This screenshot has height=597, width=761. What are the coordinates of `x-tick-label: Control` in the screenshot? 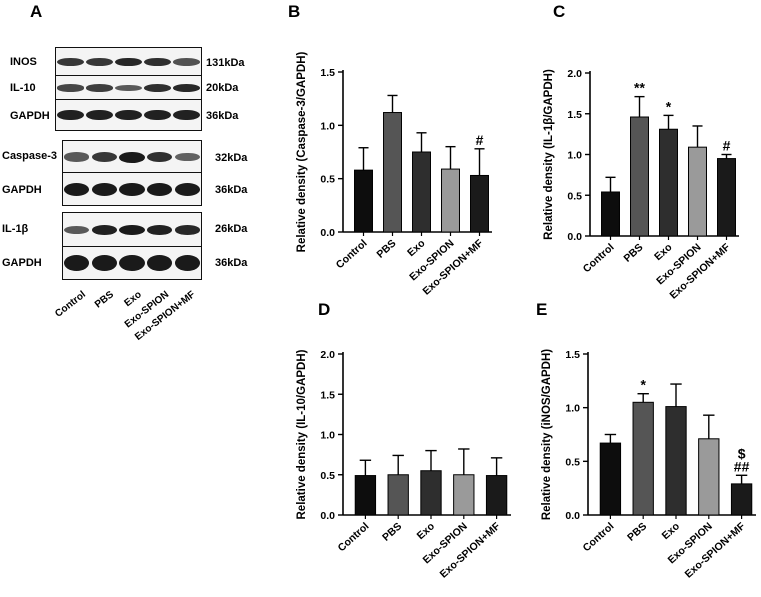 It's located at (599, 537).